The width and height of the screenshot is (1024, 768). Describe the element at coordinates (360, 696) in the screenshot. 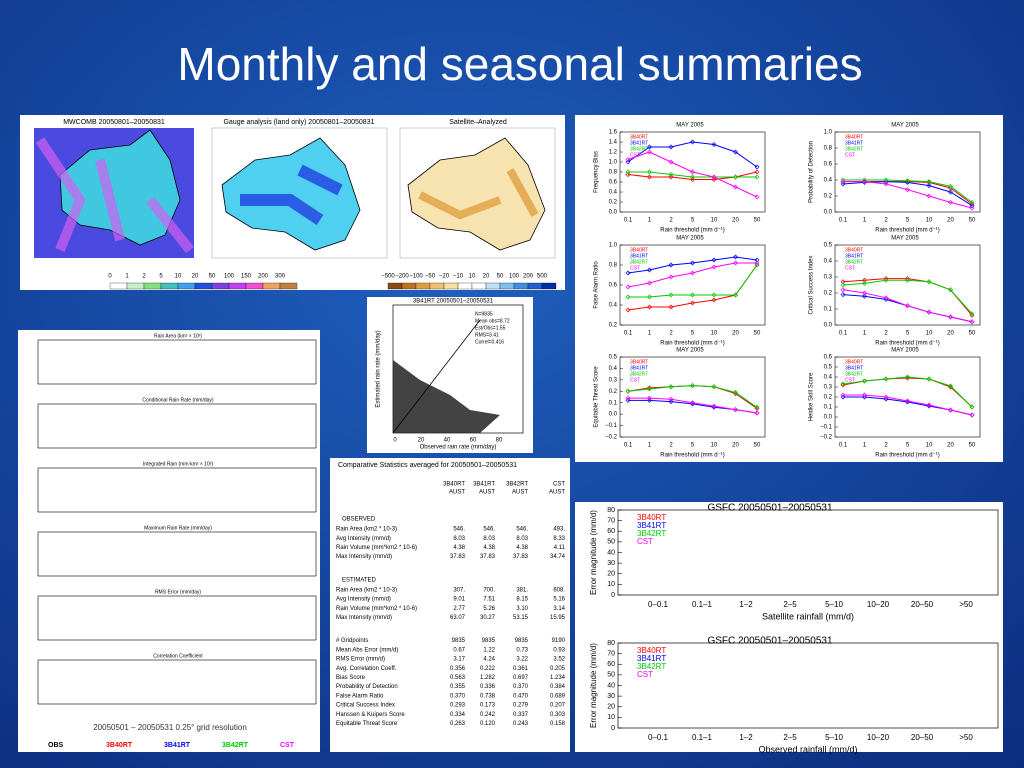

I see `table-row-label: False Alarm Ratio` at that location.